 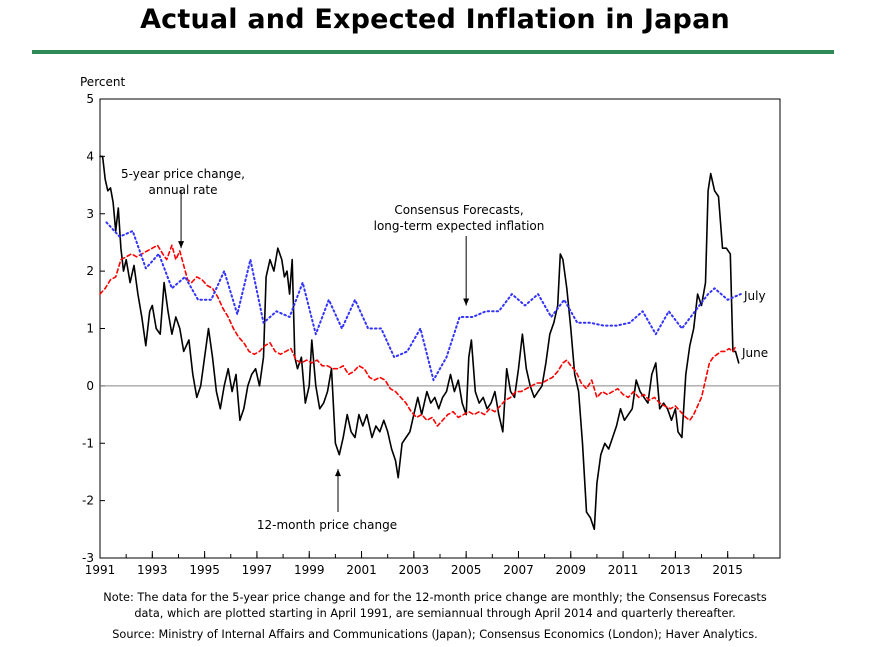 I want to click on y-tick-label: -2, so click(x=88, y=501).